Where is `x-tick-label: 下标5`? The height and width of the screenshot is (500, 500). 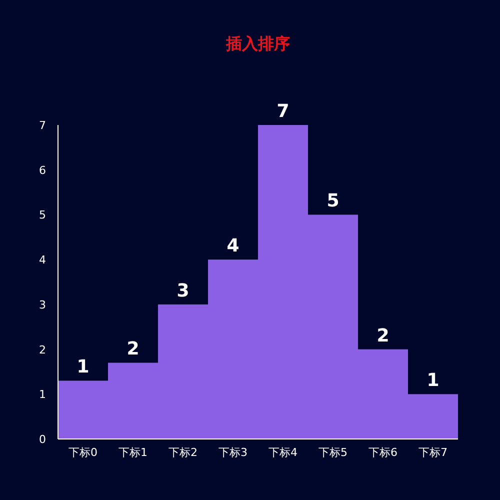 x-tick-label: 下标5 is located at coordinates (333, 452).